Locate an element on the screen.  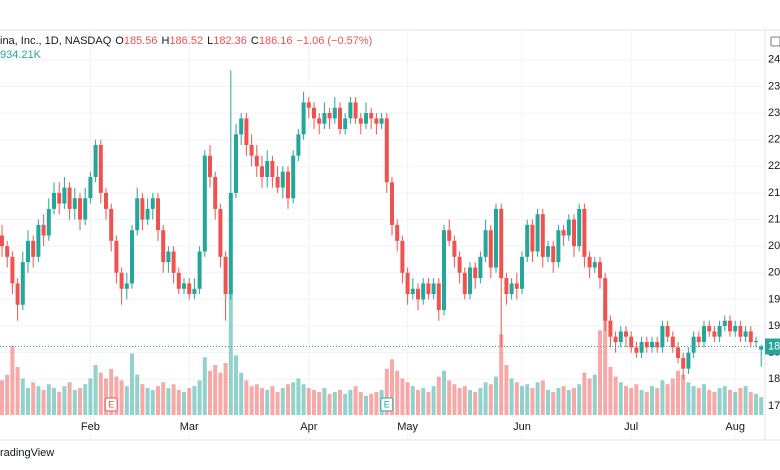
y-tick-label: 180 is located at coordinates (774, 379).